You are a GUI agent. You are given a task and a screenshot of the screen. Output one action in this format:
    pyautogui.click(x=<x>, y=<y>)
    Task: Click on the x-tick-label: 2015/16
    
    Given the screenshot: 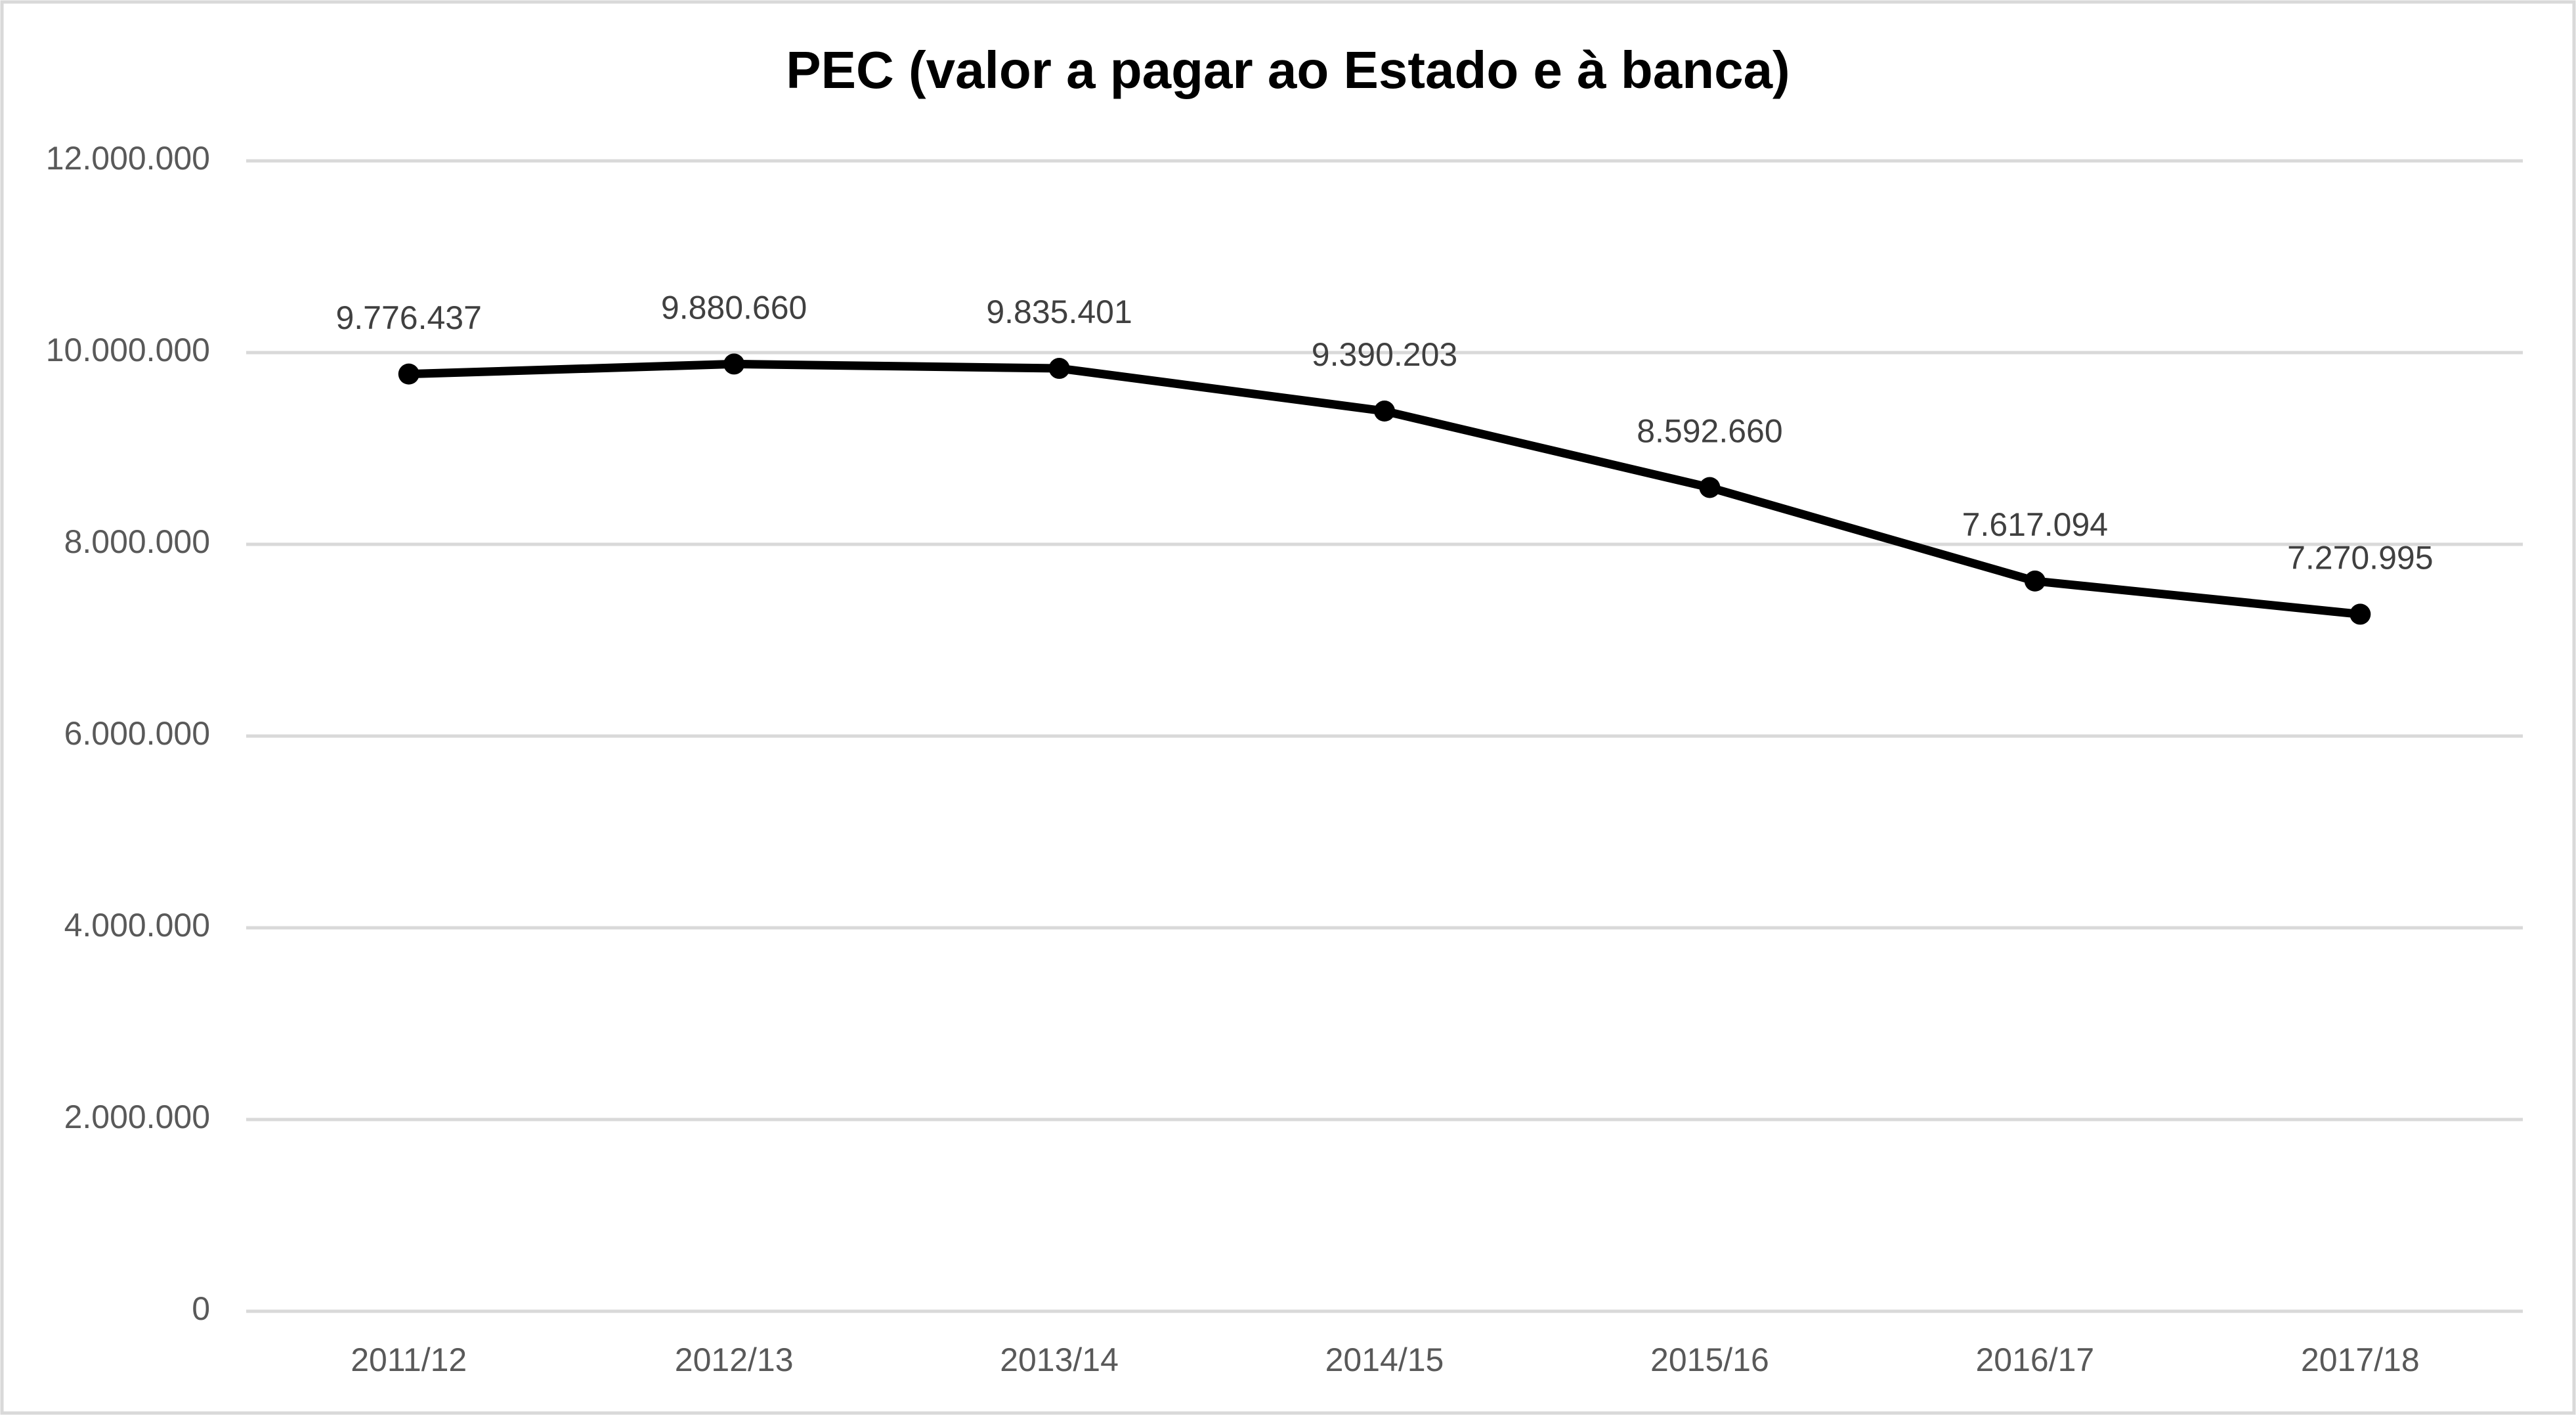 What is the action you would take?
    pyautogui.click(x=1710, y=1359)
    